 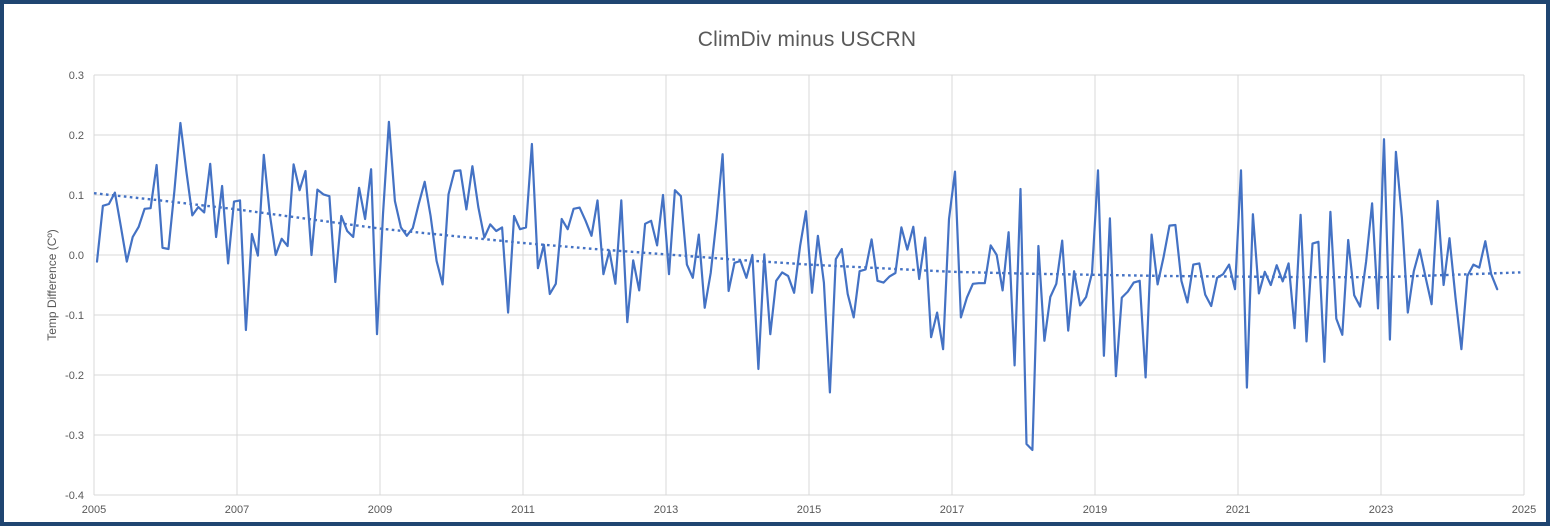 What do you see at coordinates (952, 510) in the screenshot?
I see `x-tick-label: 2017` at bounding box center [952, 510].